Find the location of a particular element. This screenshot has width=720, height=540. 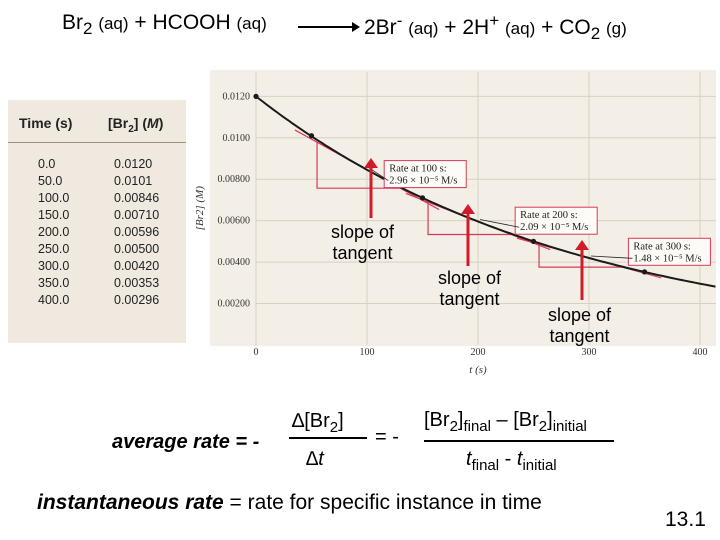

num-sub: 2 is located at coordinates (334, 427).